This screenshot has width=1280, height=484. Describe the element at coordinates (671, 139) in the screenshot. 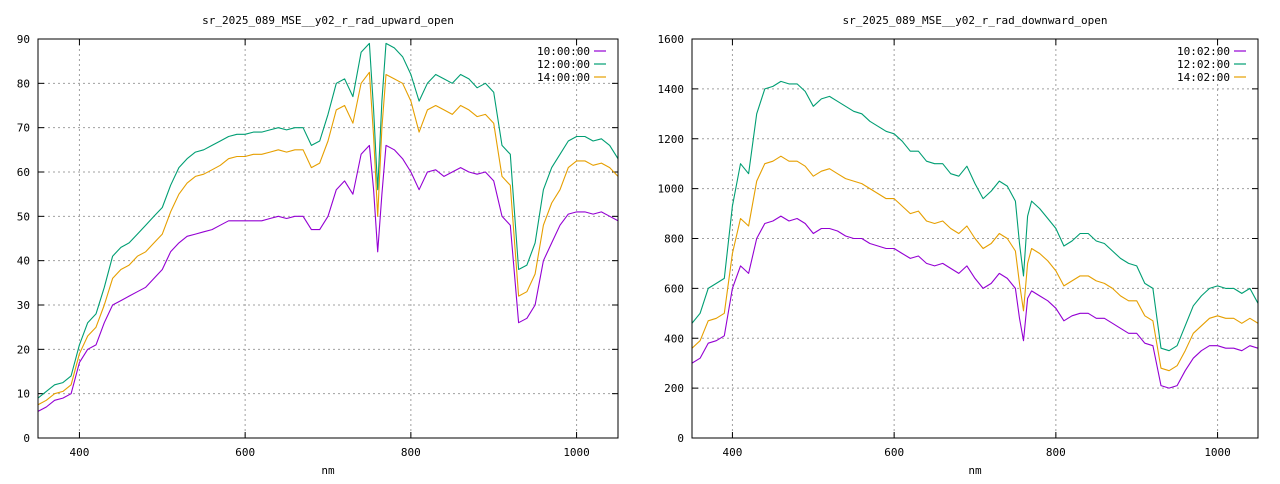

I see `y-tick-label: 1200` at that location.